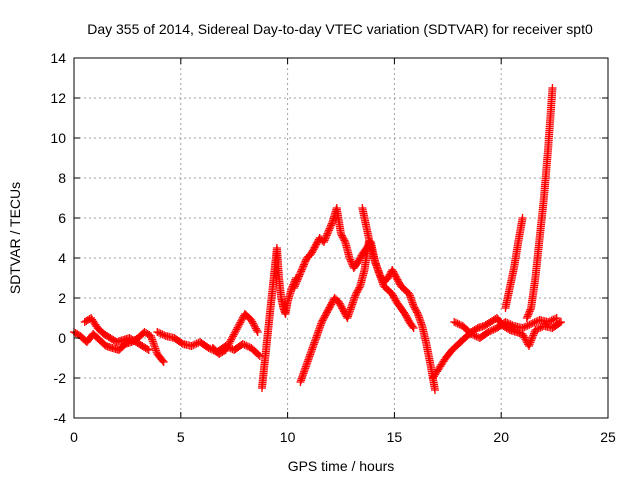  Describe the element at coordinates (62, 298) in the screenshot. I see `y-tick-label: 2` at that location.